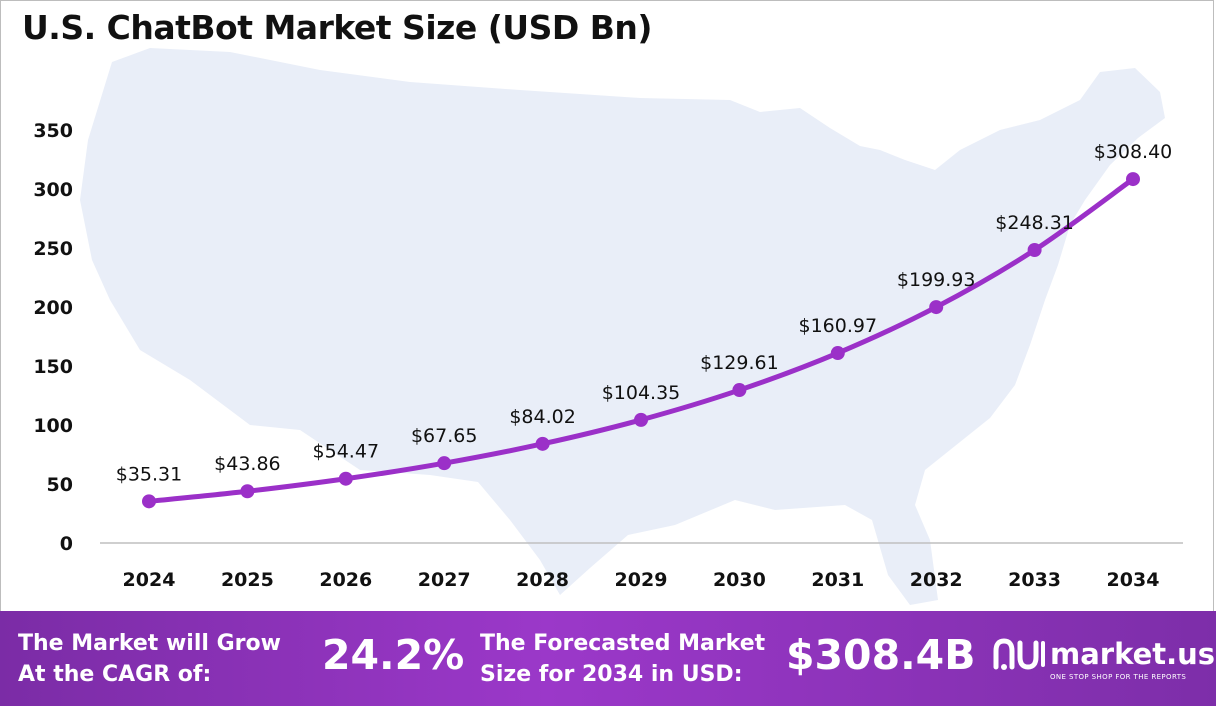 This screenshot has width=1216, height=706. What do you see at coordinates (739, 363) in the screenshot?
I see `data-label: $129.61` at bounding box center [739, 363].